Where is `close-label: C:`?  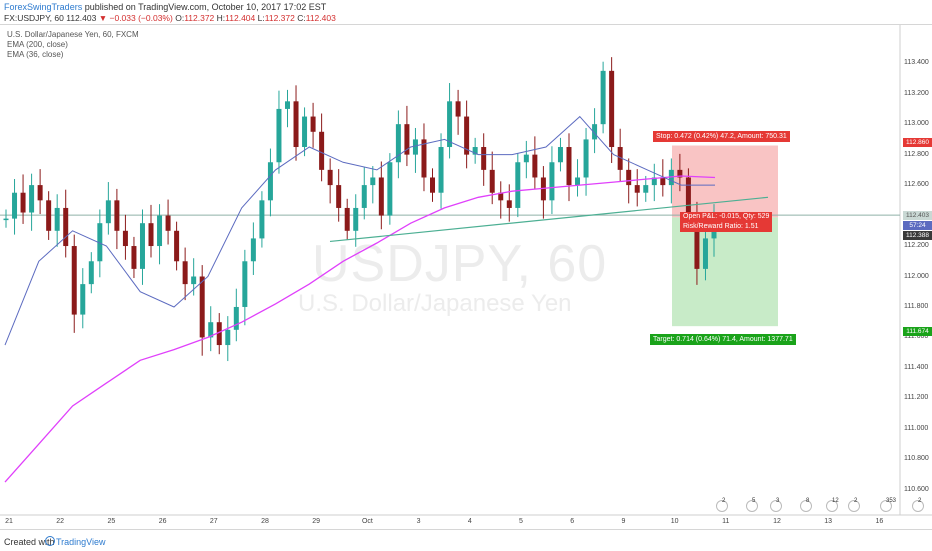 close-label: C: is located at coordinates (301, 18).